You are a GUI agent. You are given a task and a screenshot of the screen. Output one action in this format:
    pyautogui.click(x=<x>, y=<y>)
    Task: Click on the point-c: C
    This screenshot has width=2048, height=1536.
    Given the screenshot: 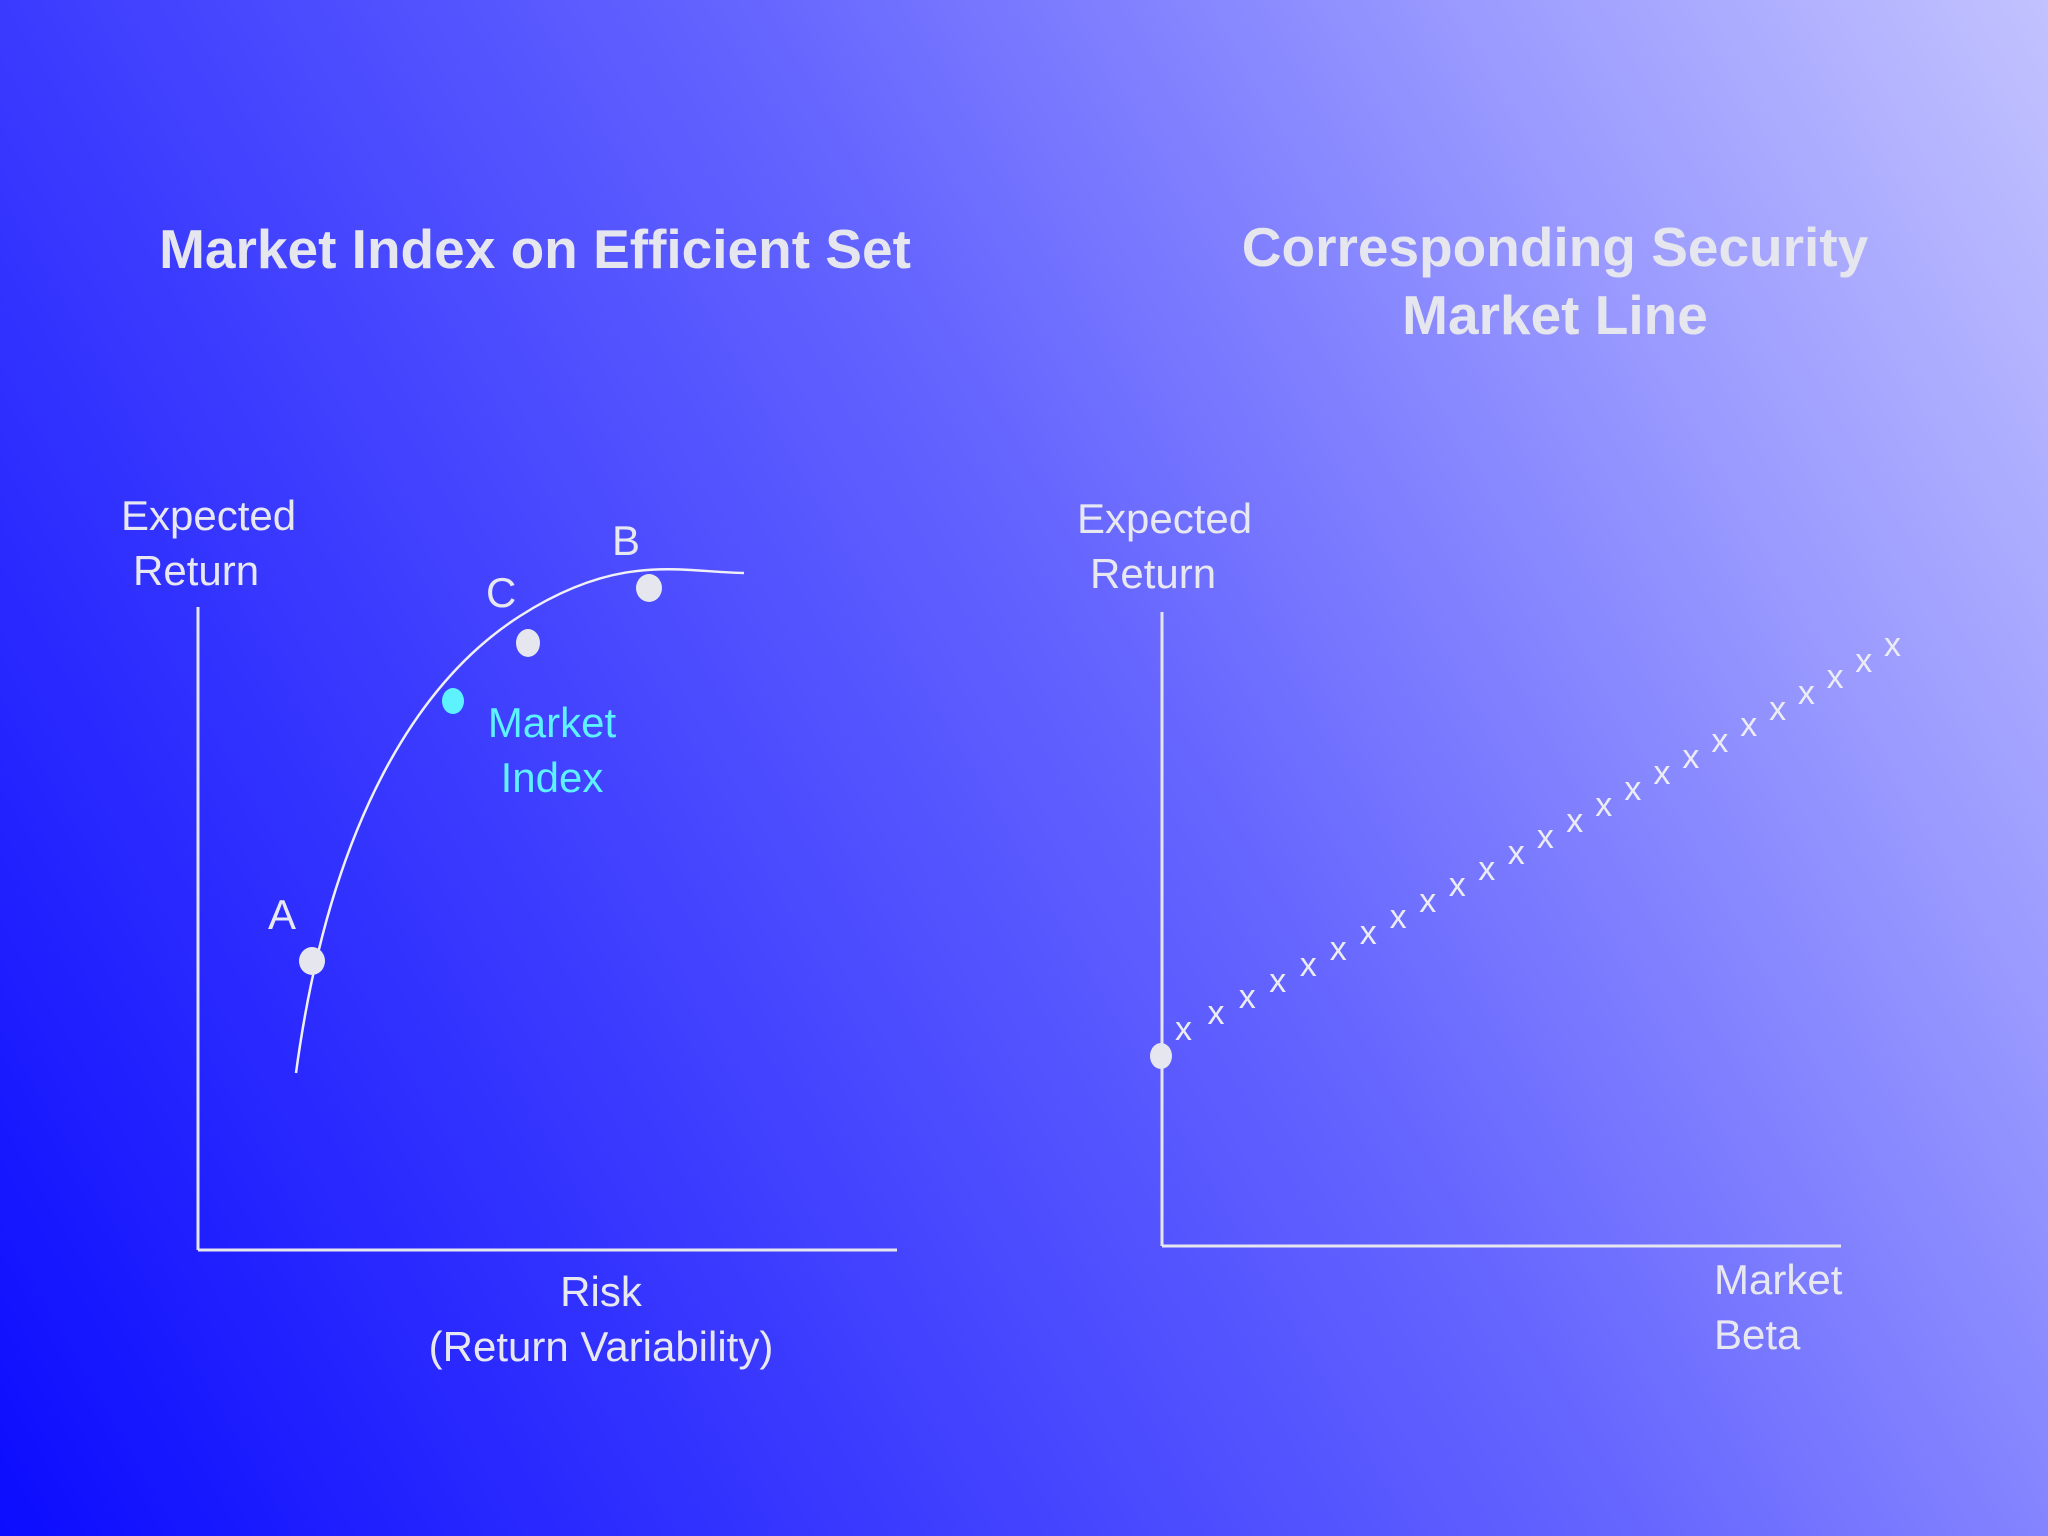 What is the action you would take?
    pyautogui.click(x=513, y=613)
    